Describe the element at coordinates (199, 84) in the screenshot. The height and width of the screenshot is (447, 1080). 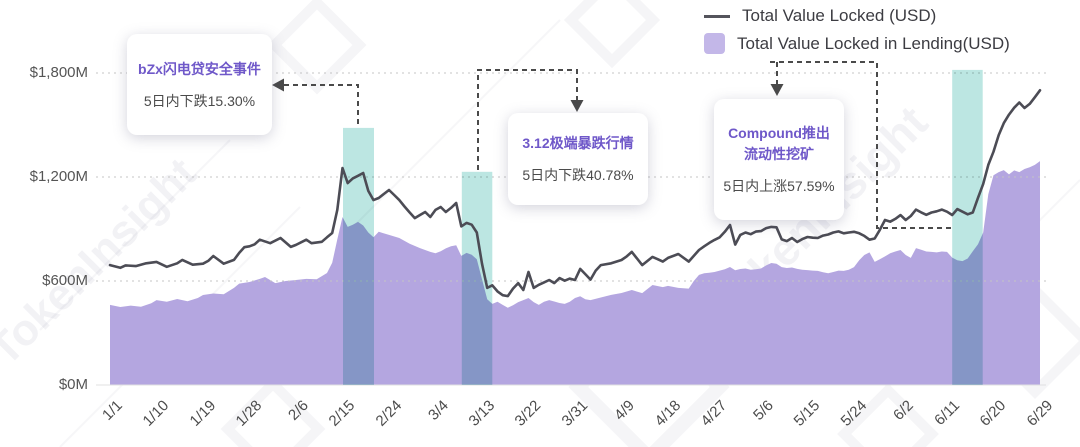
I see `annotation-bzx-event: bZx闪电贷安全事件 5日内下跌15.30%` at that location.